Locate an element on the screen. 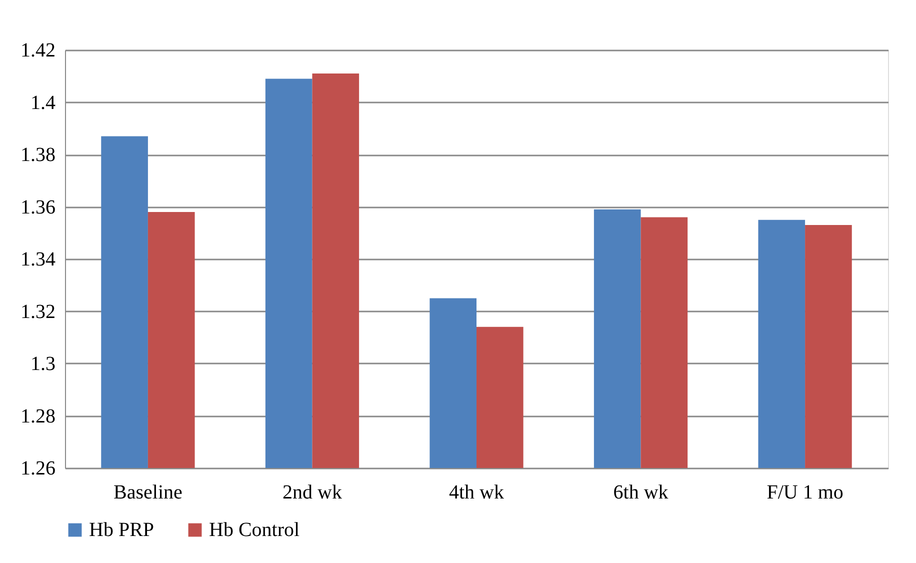  y-tick-label: 1.32 is located at coordinates (38, 311).